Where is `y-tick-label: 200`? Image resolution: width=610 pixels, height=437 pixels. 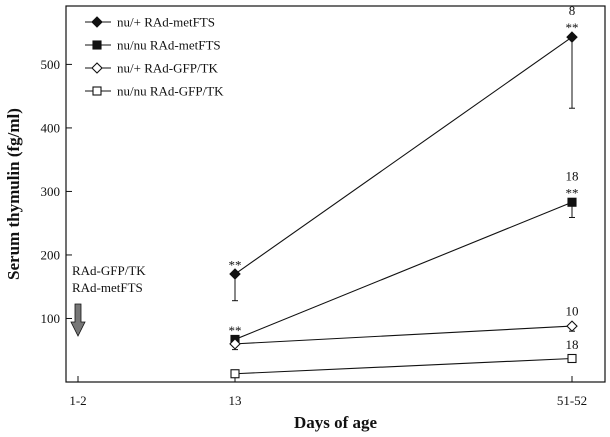 y-tick-label: 200 is located at coordinates (51, 254).